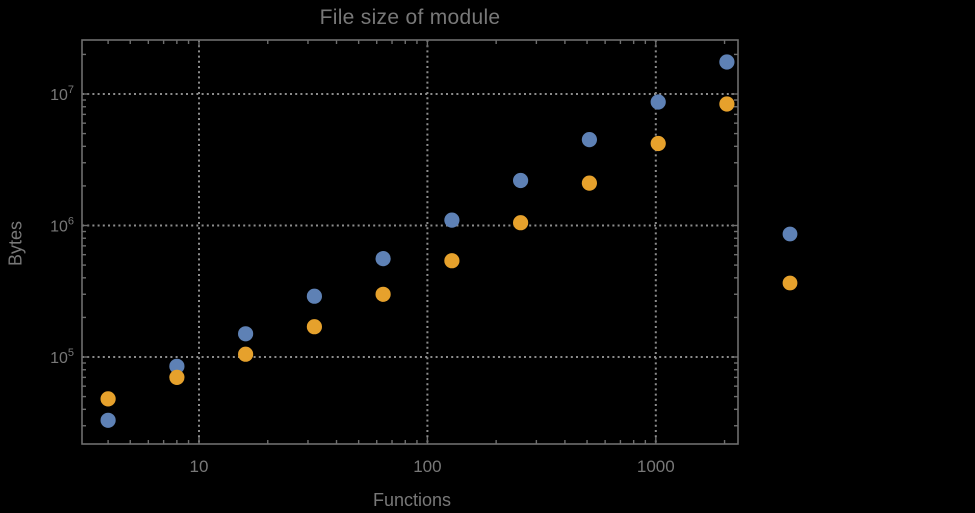  What do you see at coordinates (199, 466) in the screenshot?
I see `x-tick-label: 10` at bounding box center [199, 466].